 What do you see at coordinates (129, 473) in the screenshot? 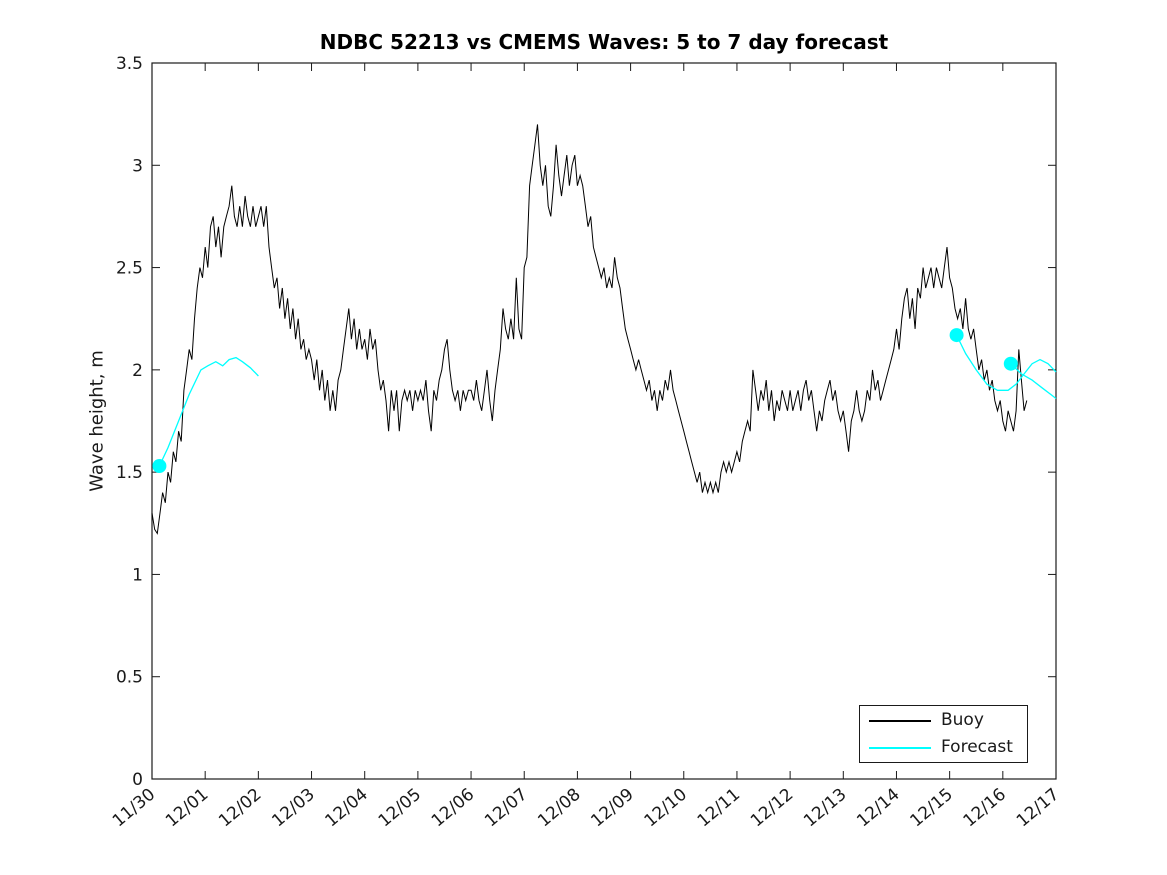
I see `y-tick-label: 1.5` at bounding box center [129, 473].